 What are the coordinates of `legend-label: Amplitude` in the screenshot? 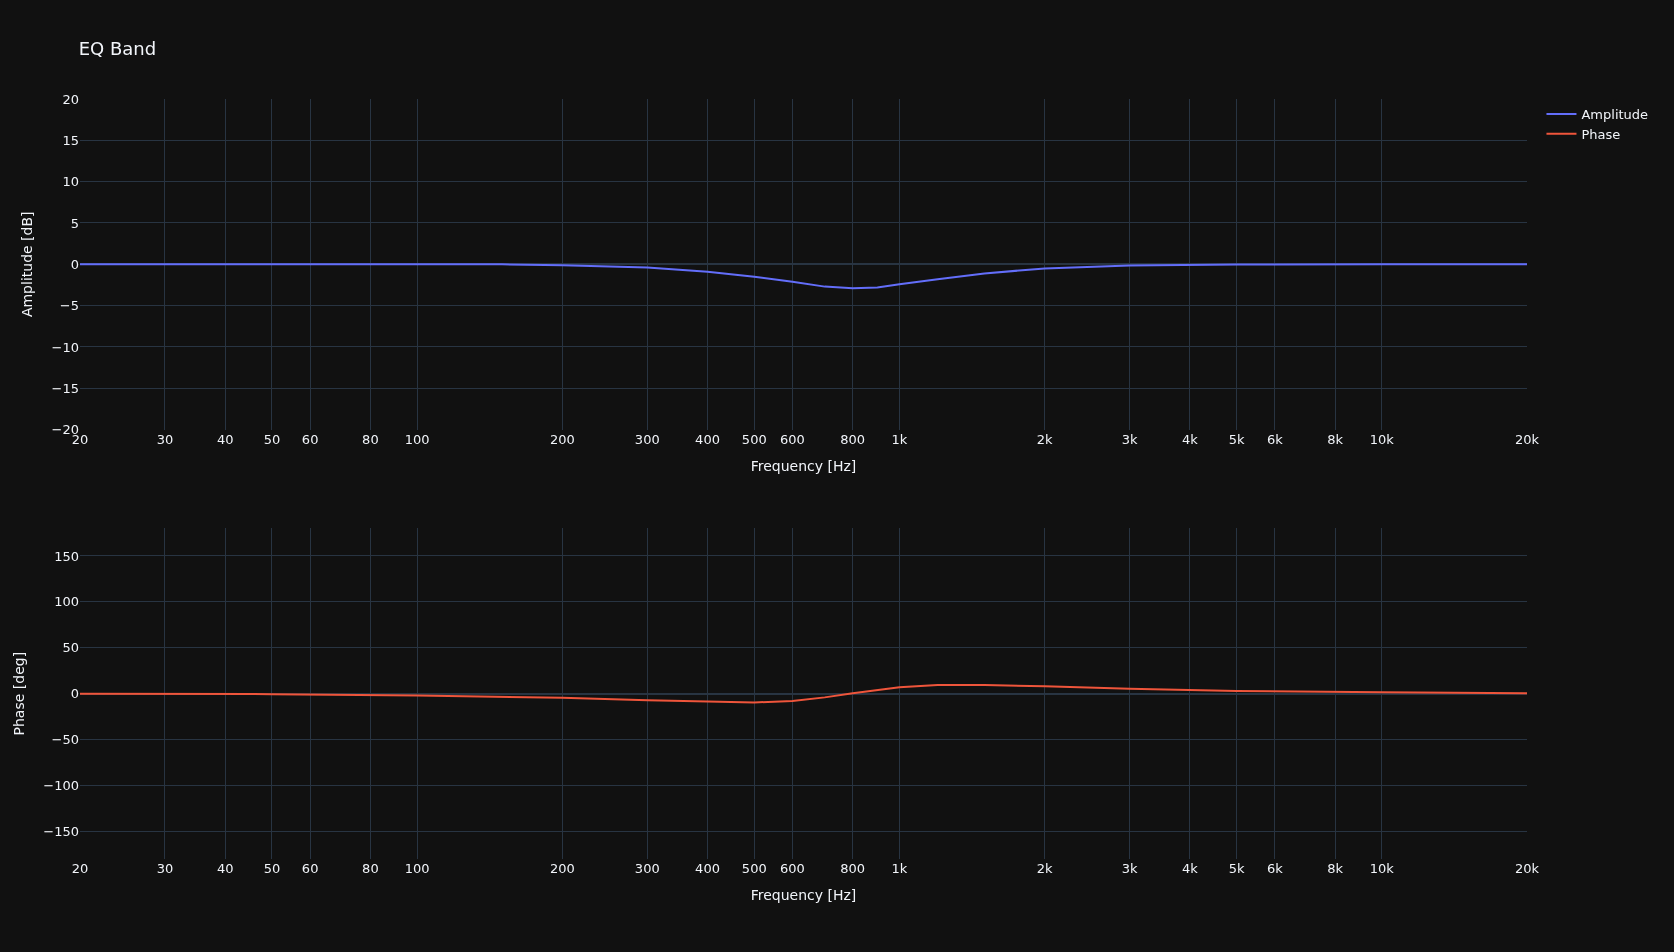 It's located at (1615, 115).